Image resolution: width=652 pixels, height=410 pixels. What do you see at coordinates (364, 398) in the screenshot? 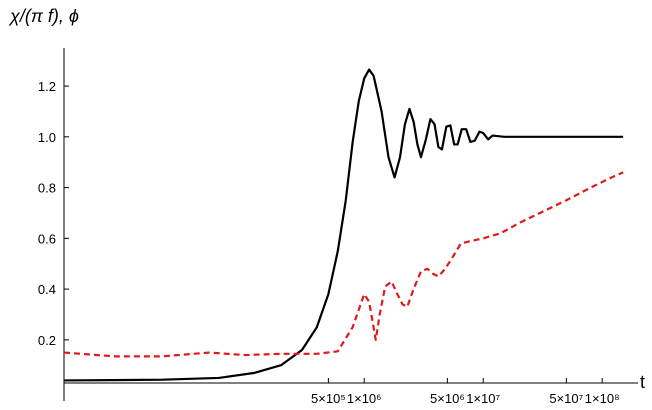
I see `x-tick-label: 1×10⁶` at bounding box center [364, 398].